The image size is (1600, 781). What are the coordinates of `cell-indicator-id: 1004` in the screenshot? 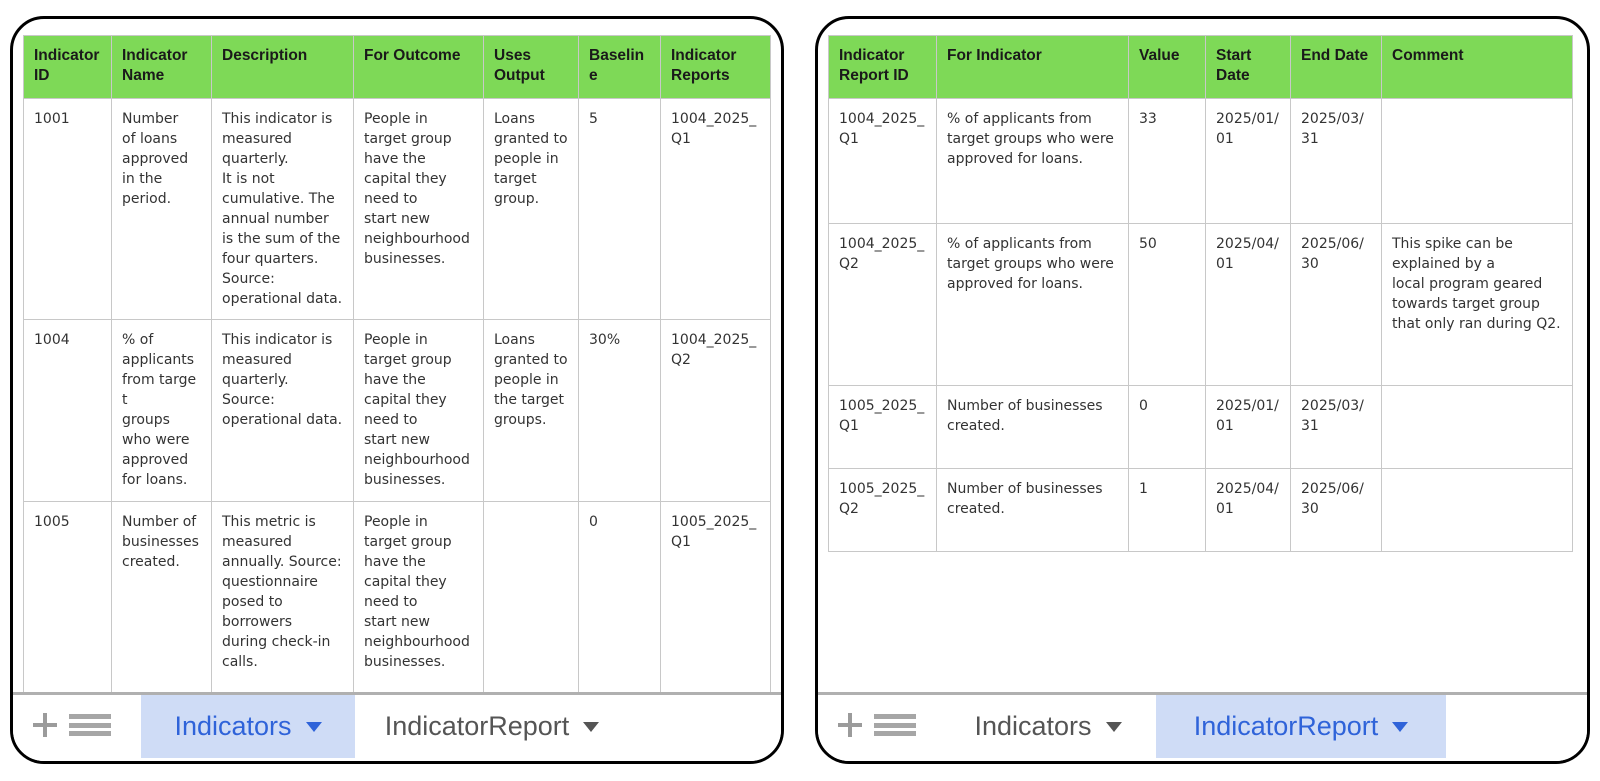 It's located at (67, 410).